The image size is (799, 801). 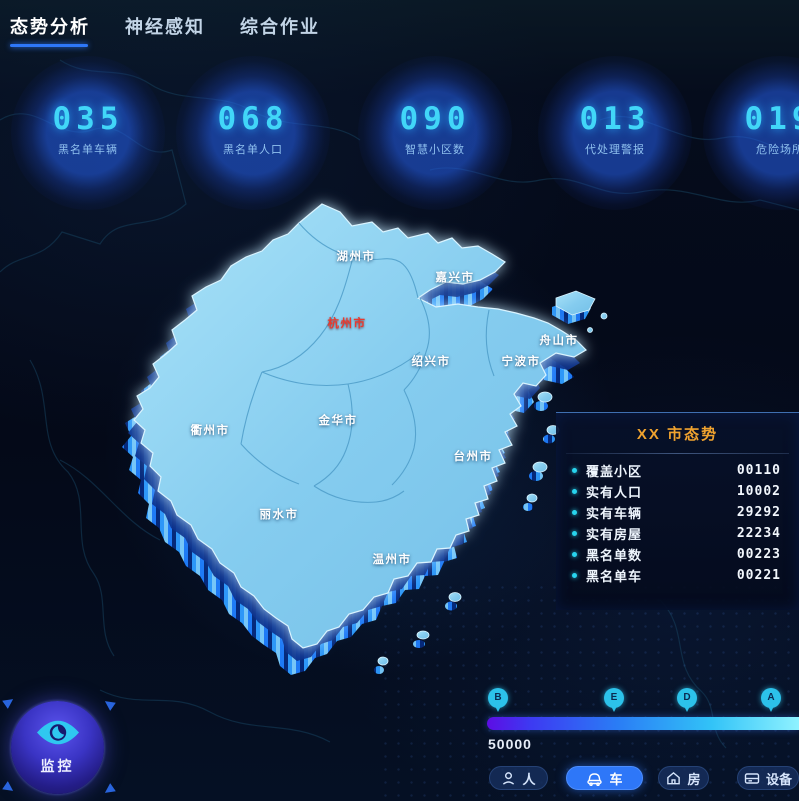 I want to click on tab-neural-perception: 神经感知, so click(x=165, y=27).